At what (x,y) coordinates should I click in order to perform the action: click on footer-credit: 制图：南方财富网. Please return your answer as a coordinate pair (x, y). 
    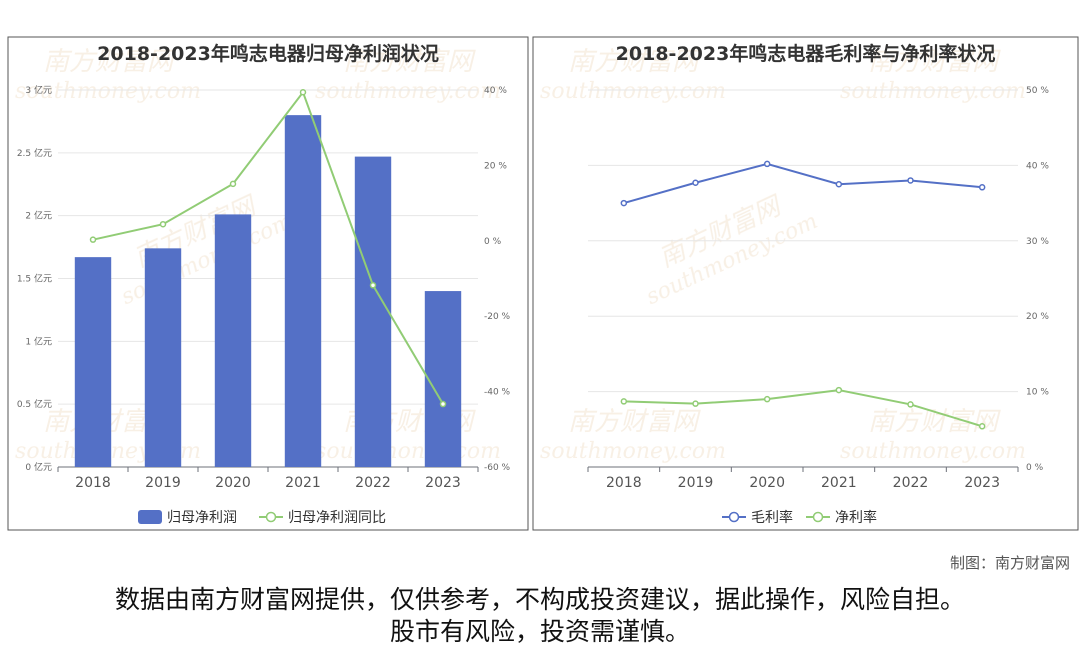
    Looking at the image, I should click on (1009, 563).